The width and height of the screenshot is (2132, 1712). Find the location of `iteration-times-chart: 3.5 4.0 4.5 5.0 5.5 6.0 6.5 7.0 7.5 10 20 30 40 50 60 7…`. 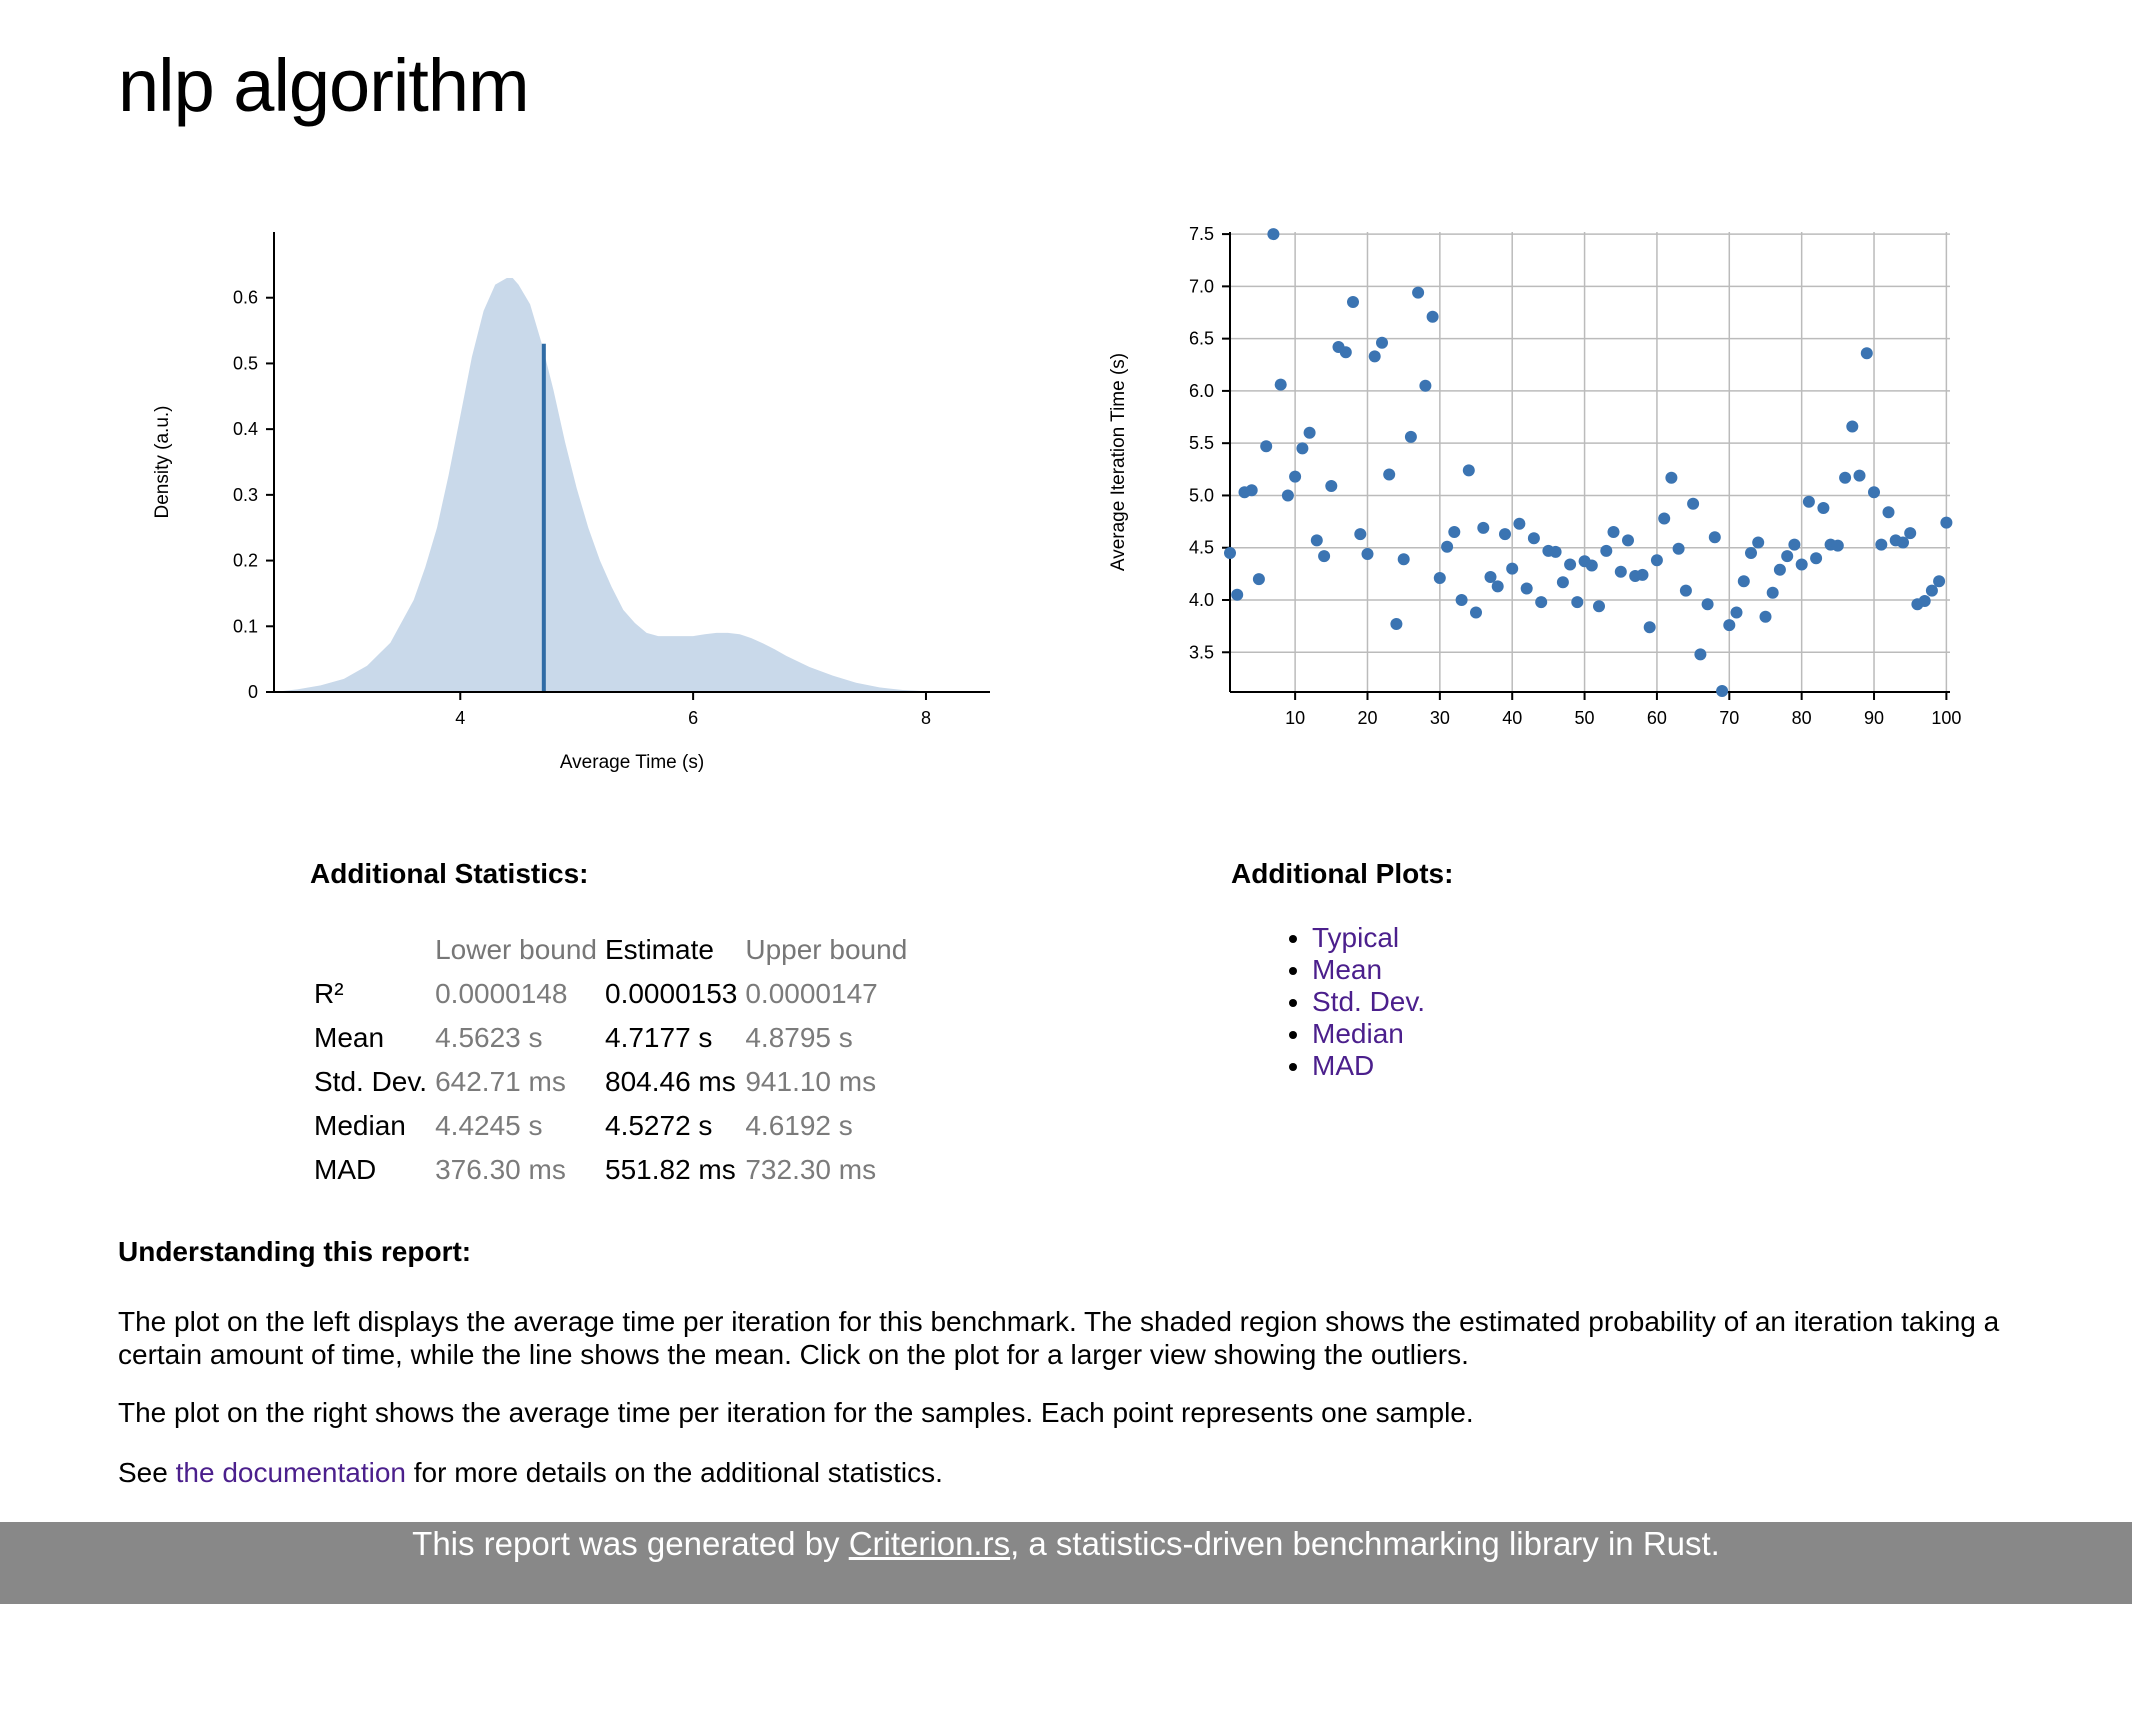

iteration-times-chart: 3.5 4.0 4.5 5.0 5.5 6.0 6.5 7.0 7.5 10 20 30 40 50 60 7… is located at coordinates (1534, 476).